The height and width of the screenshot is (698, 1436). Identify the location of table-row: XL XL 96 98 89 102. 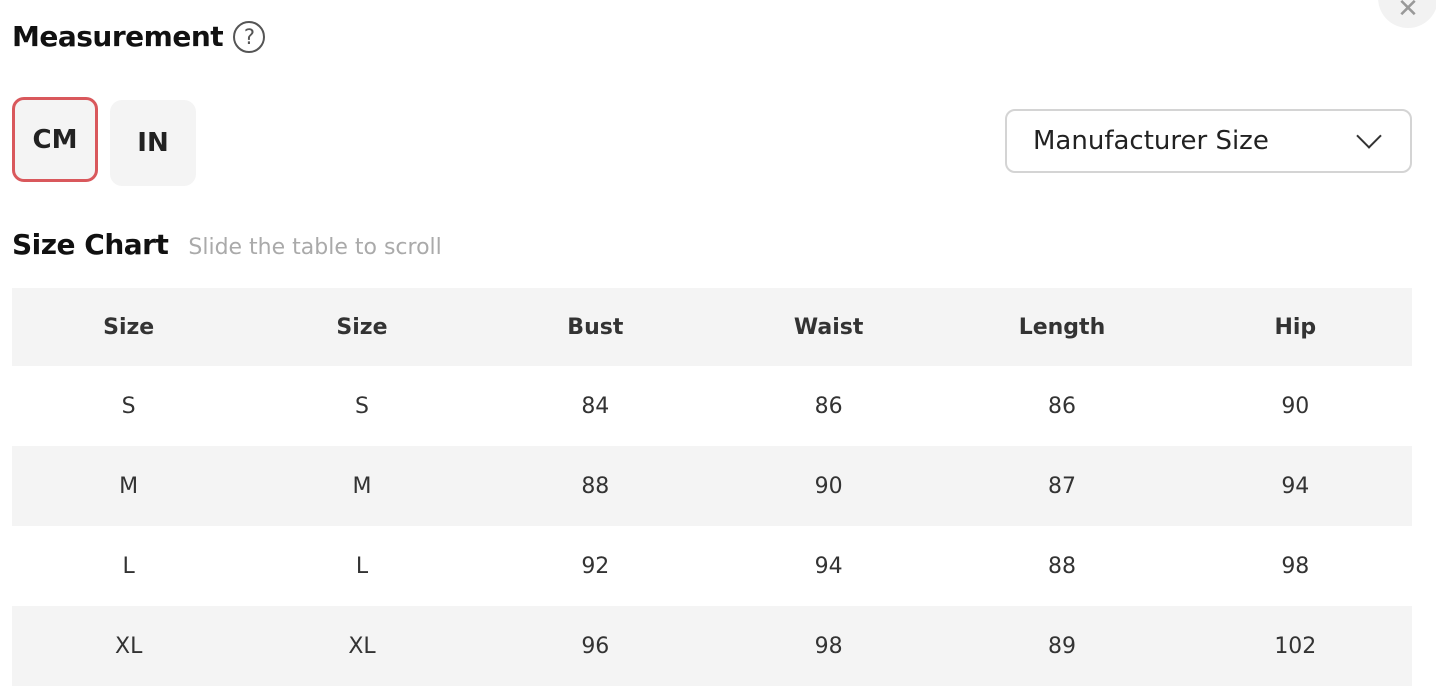
(712, 646).